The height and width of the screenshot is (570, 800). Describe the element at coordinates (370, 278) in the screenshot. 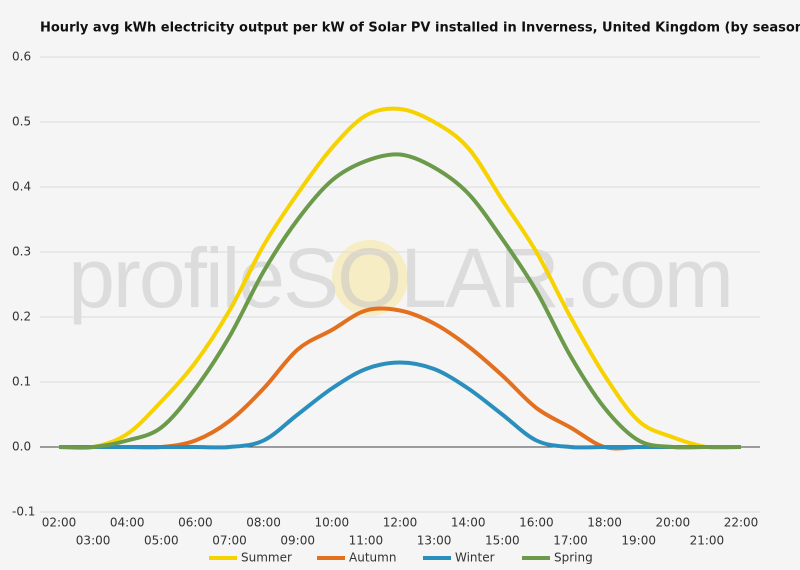

I see `watermark-sun` at that location.